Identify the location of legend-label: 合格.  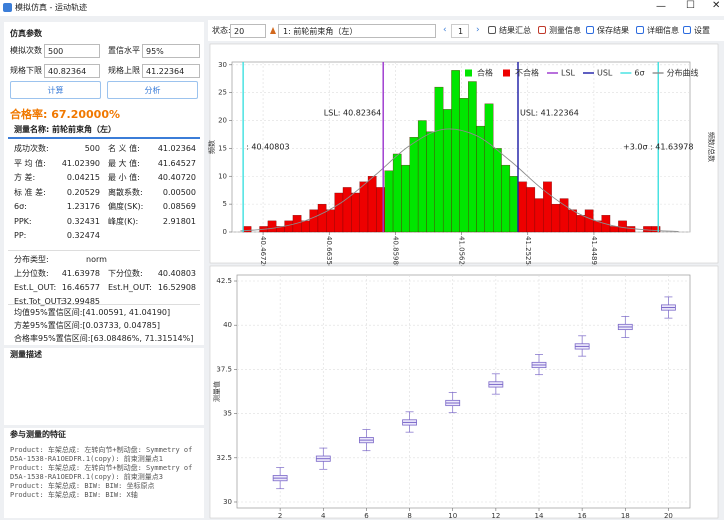
(485, 73).